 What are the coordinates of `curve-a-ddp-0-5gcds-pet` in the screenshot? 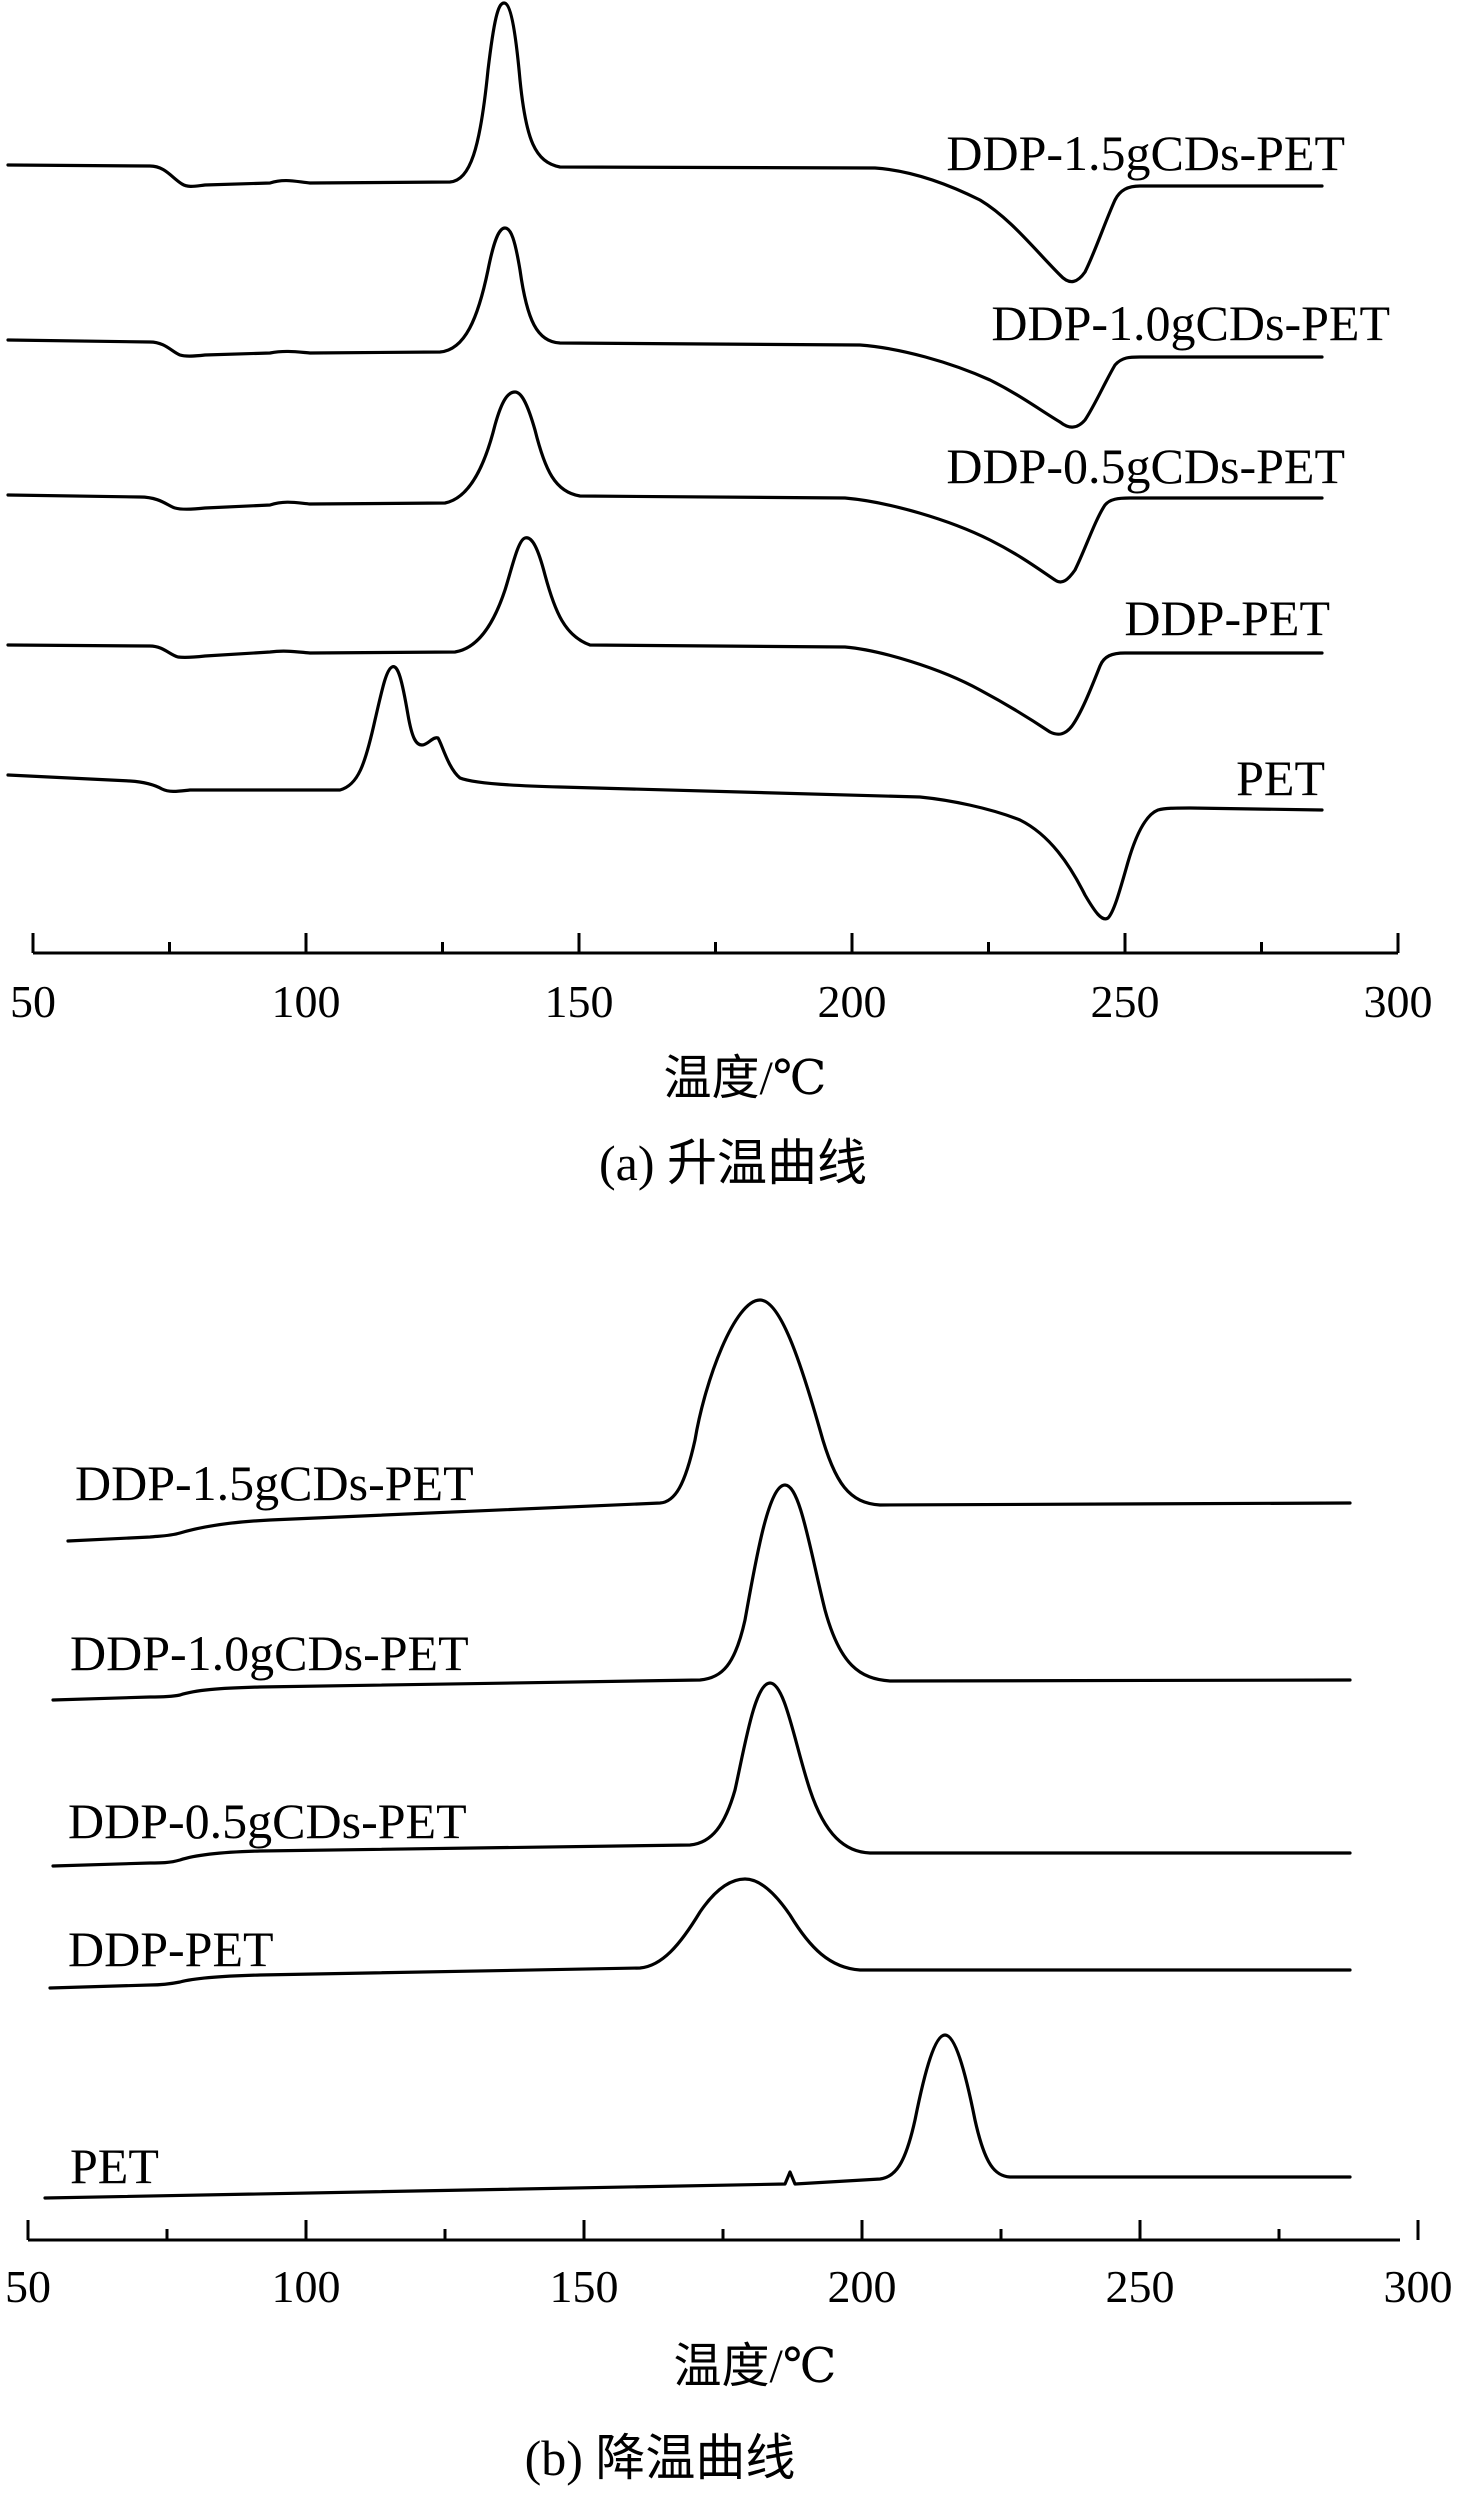 It's located at (665, 487).